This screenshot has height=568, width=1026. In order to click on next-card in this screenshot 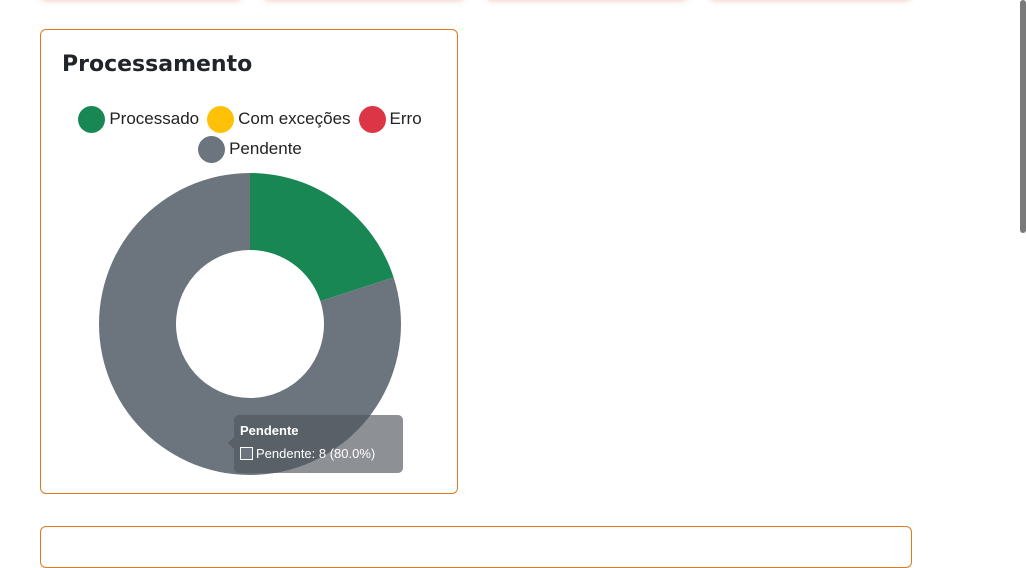, I will do `click(476, 547)`.